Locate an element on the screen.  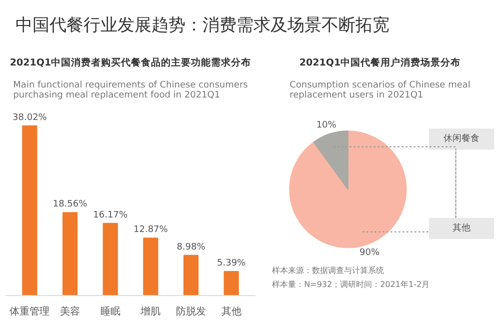
x-tick-label: 睡眠 is located at coordinates (110, 312).